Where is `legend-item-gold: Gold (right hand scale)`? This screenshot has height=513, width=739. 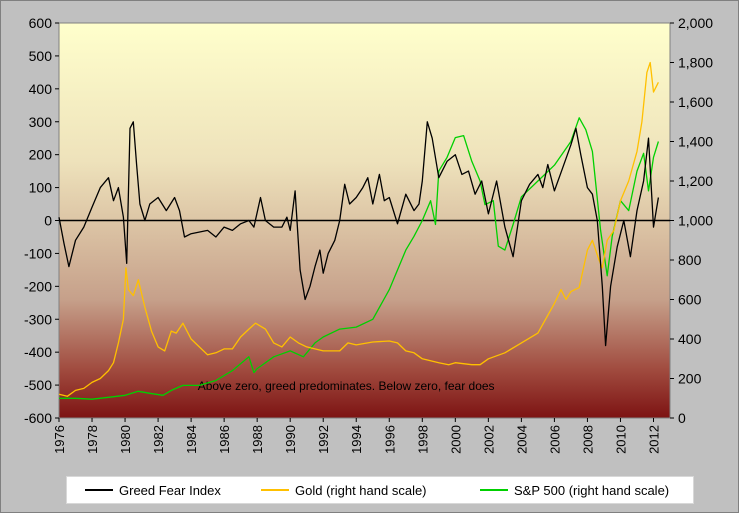
legend-item-gold: Gold (right hand scale) is located at coordinates (344, 490).